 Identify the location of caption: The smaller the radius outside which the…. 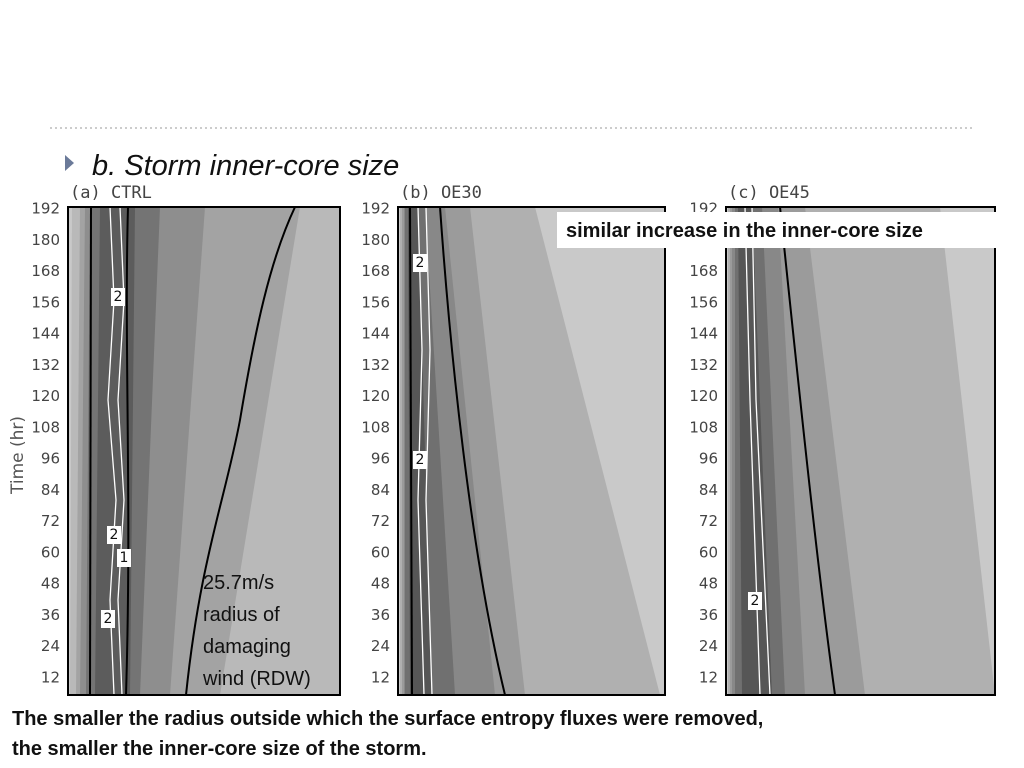
(387, 719).